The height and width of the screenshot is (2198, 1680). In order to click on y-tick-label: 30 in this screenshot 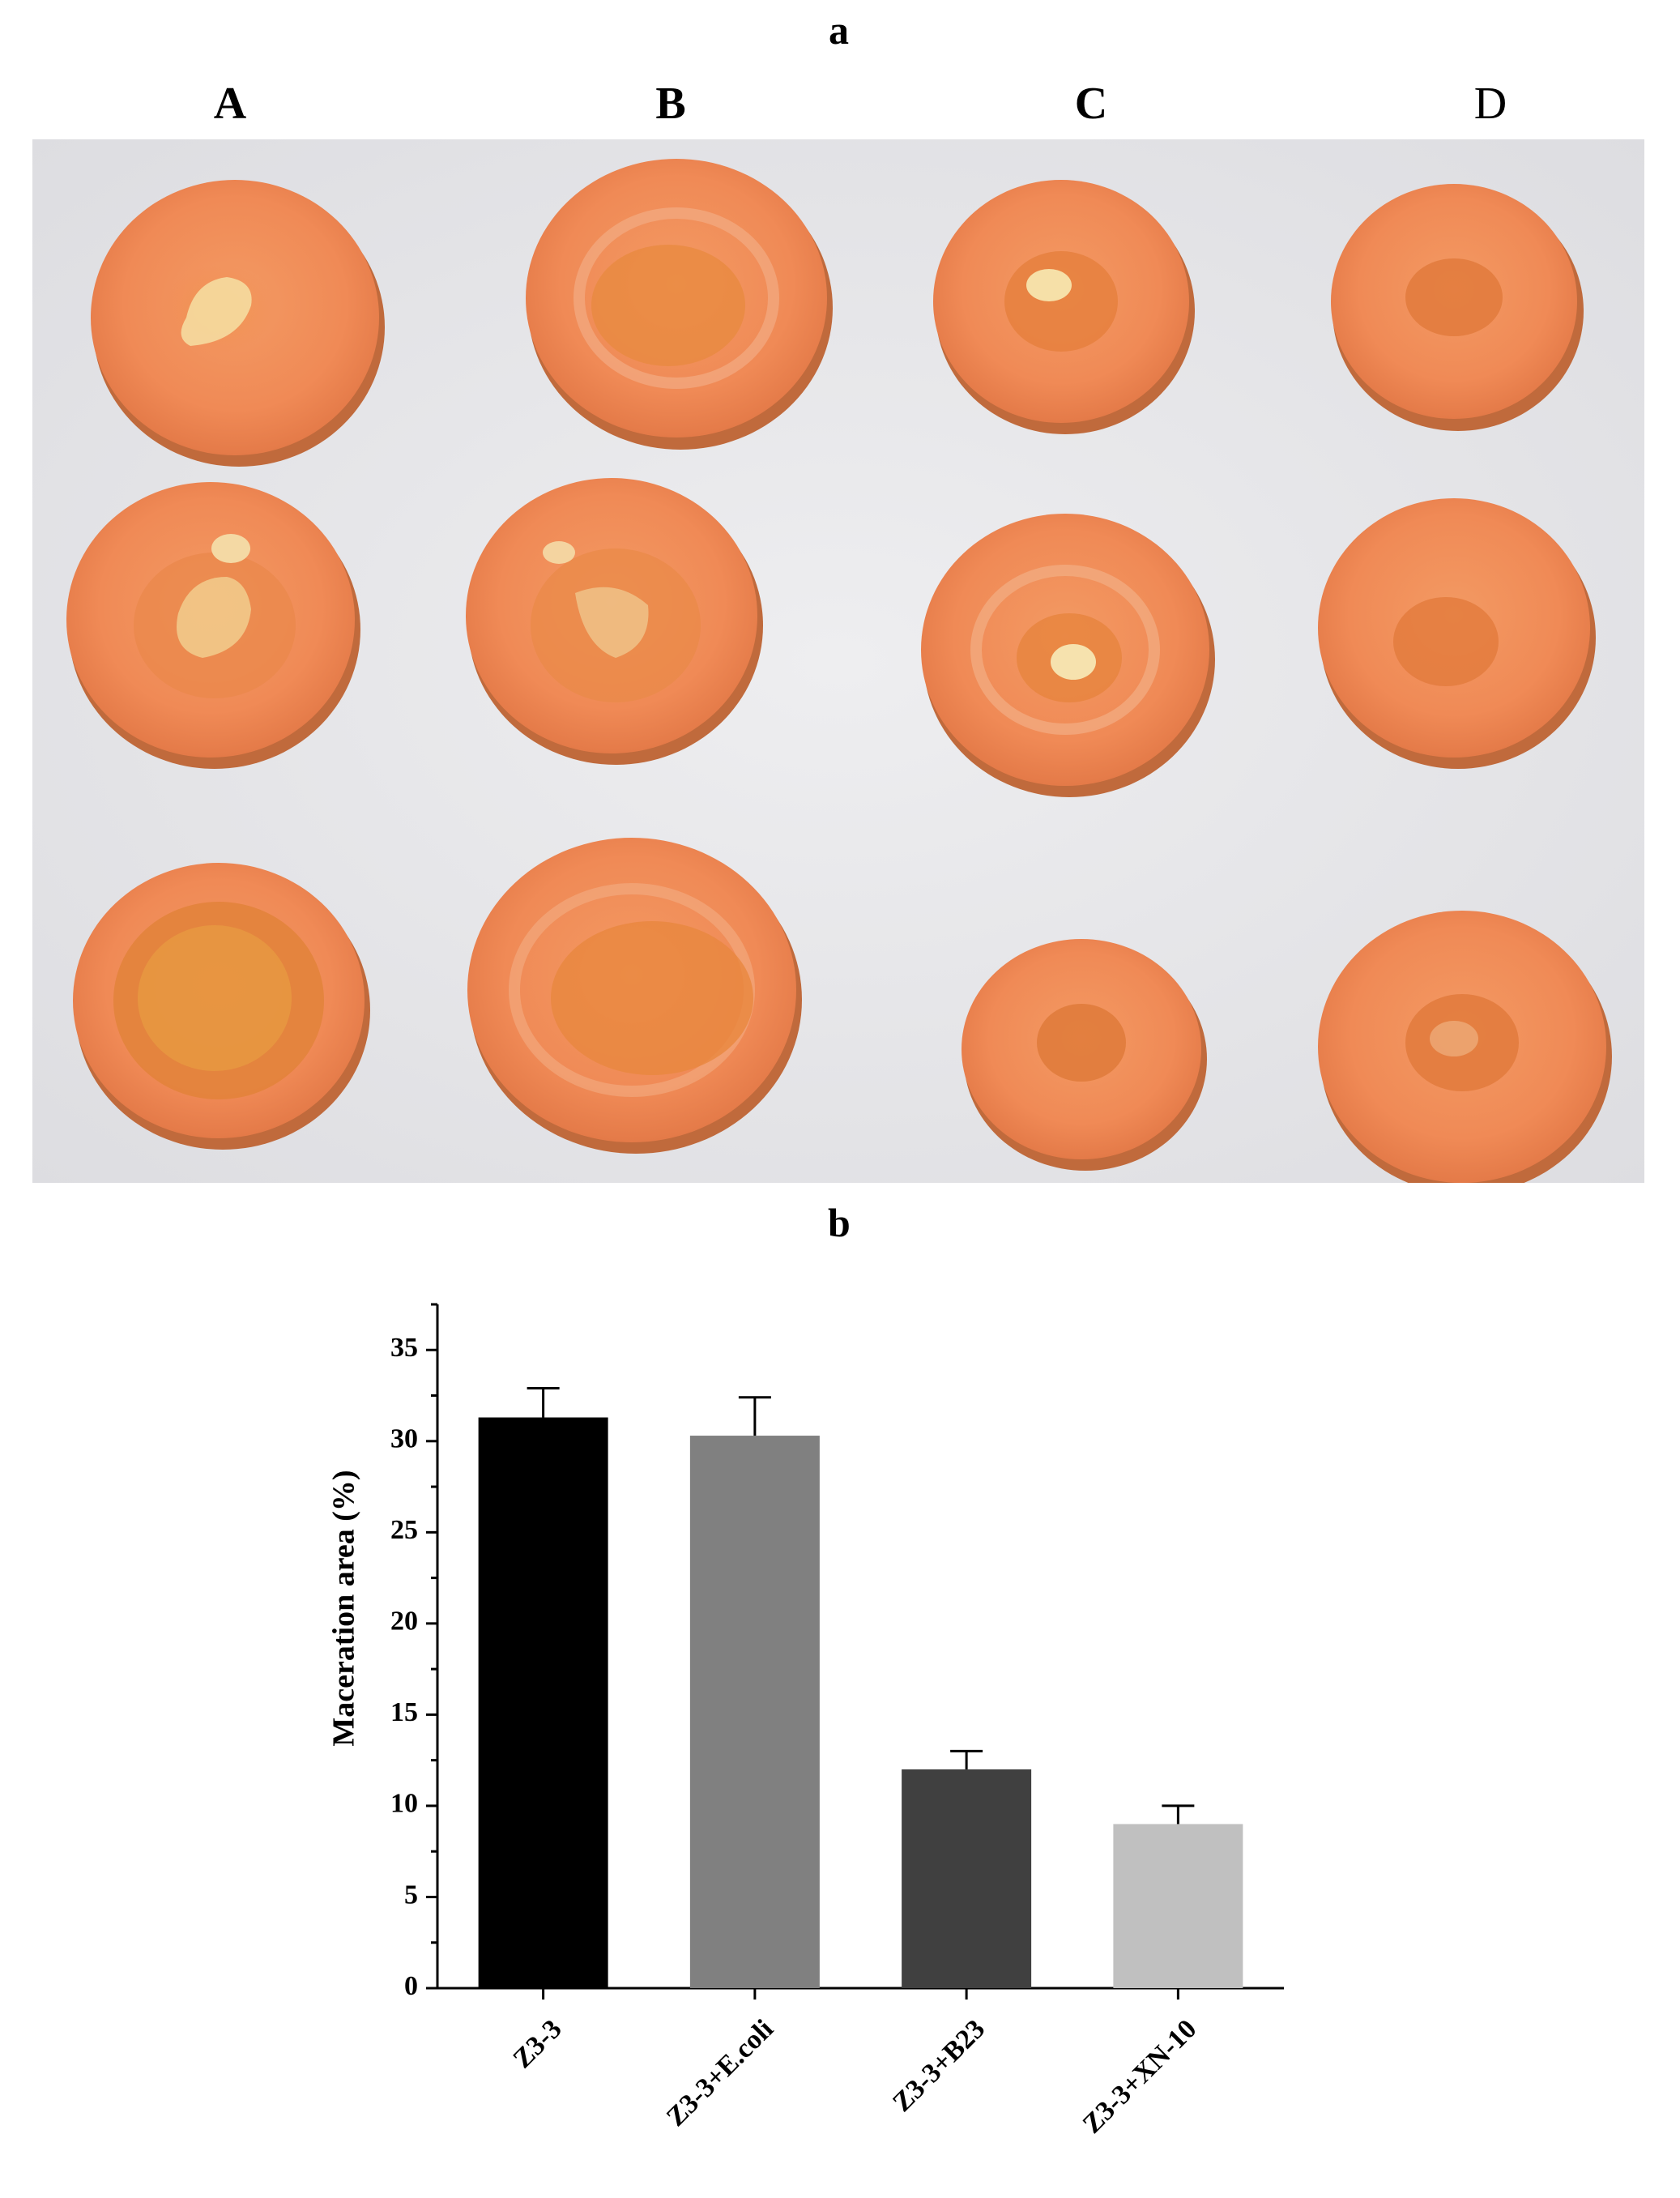, I will do `click(404, 1439)`.